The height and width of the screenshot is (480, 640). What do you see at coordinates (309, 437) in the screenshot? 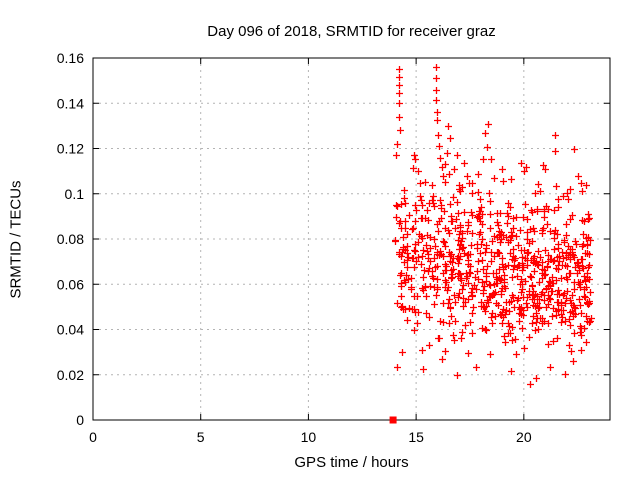
I see `x-tick-label: 10` at bounding box center [309, 437].